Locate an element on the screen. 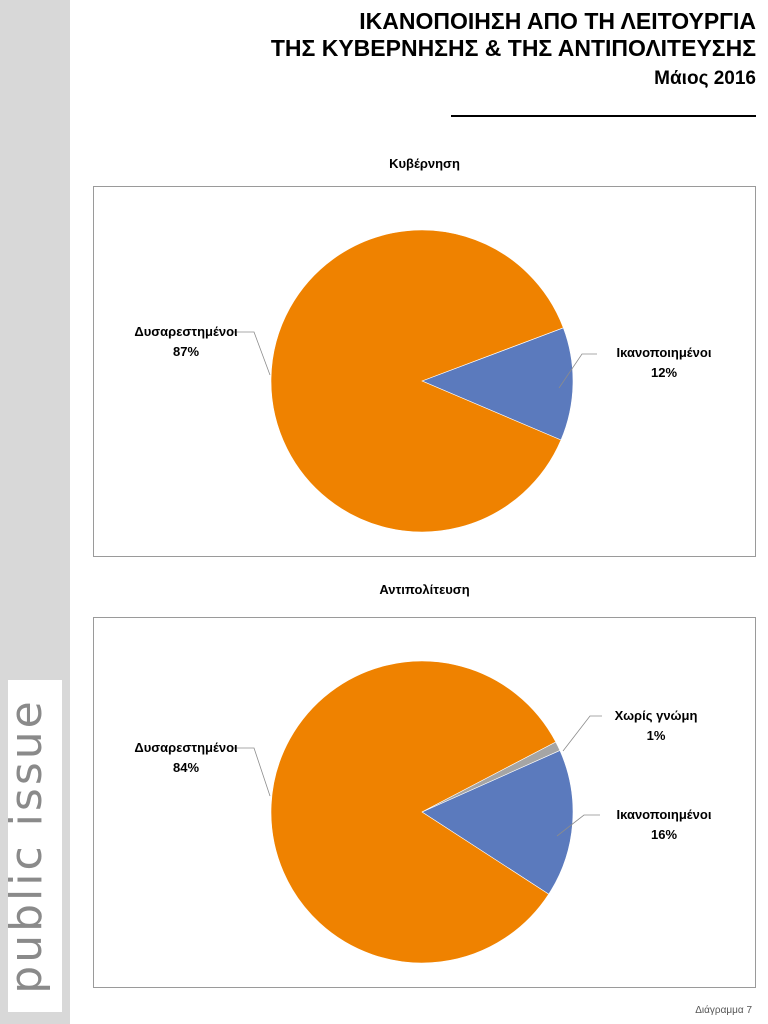 The width and height of the screenshot is (768, 1024). data-value-satisfied: 16% is located at coordinates (664, 834).